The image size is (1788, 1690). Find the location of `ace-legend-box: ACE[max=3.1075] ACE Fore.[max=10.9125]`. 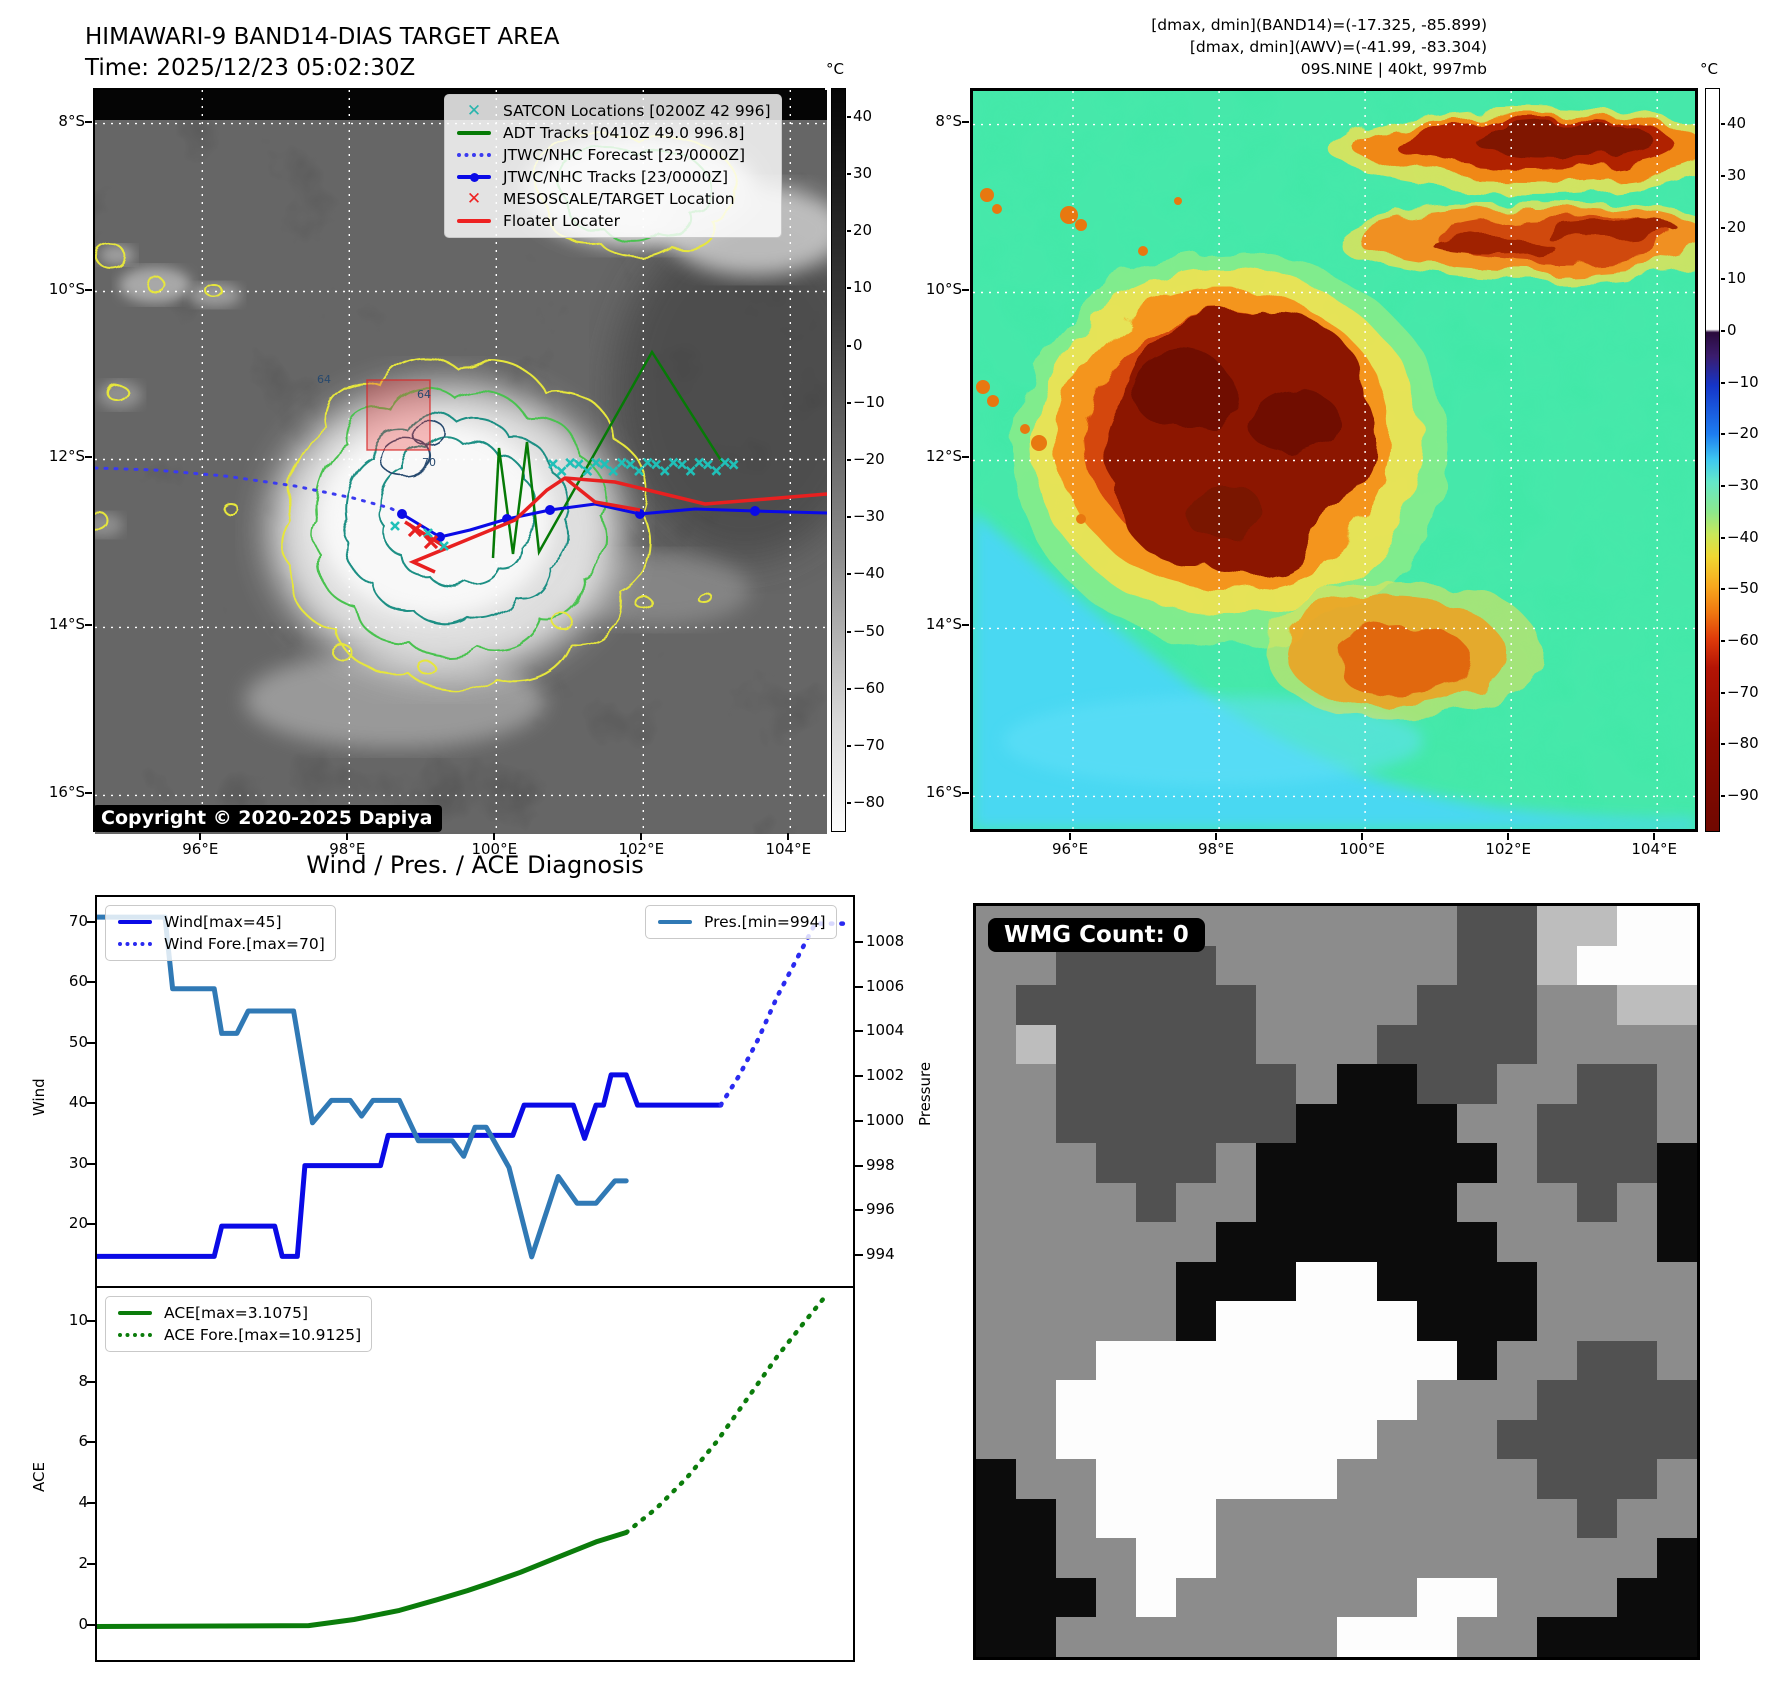

ace-legend-box: ACE[max=3.1075] ACE Fore.[max=10.9125] is located at coordinates (239, 1324).